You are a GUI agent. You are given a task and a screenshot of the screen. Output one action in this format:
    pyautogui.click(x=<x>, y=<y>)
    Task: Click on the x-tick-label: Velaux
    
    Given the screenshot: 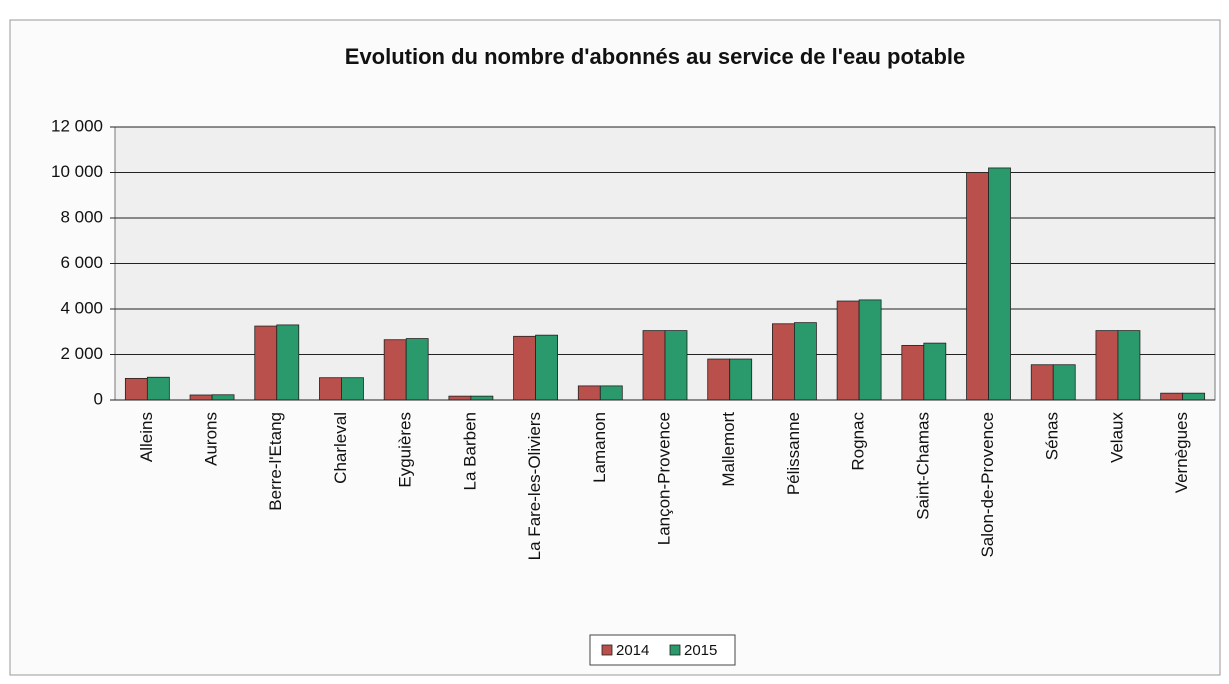 What is the action you would take?
    pyautogui.click(x=1116, y=438)
    